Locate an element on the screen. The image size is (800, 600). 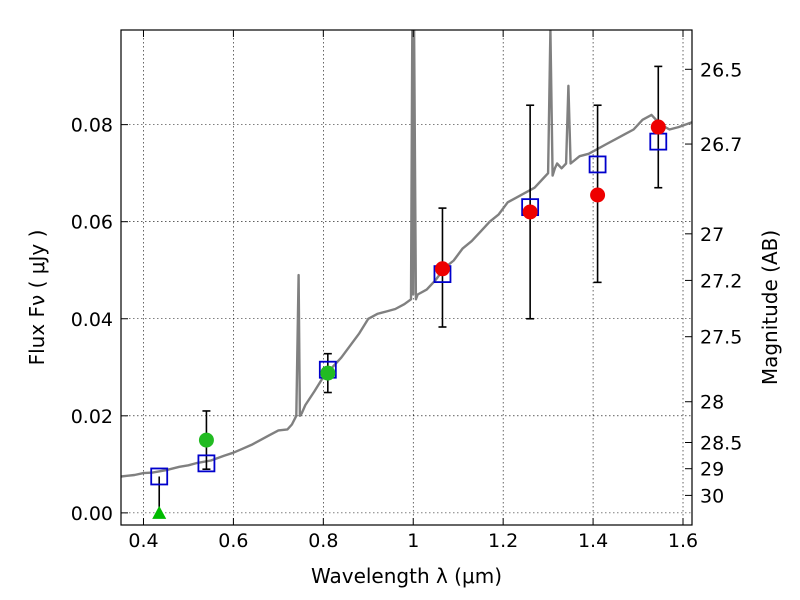
y-axis-label-left: Flux Fν ( μJy ) is located at coordinates (37, 298).